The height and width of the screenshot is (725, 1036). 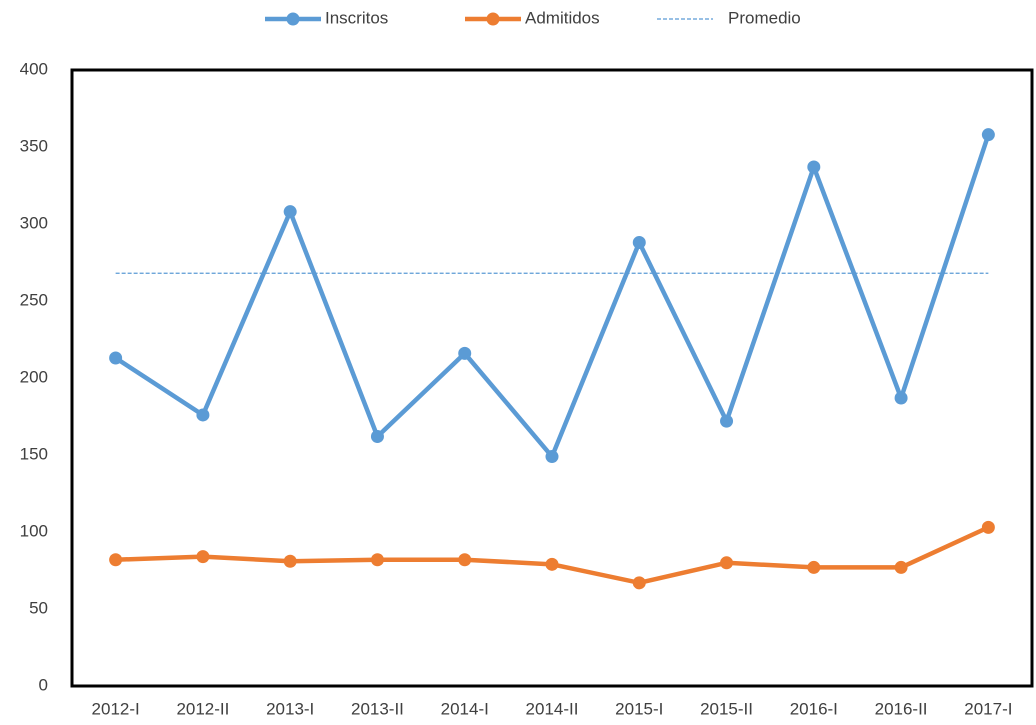 What do you see at coordinates (34, 145) in the screenshot?
I see `y-tick-label: 350` at bounding box center [34, 145].